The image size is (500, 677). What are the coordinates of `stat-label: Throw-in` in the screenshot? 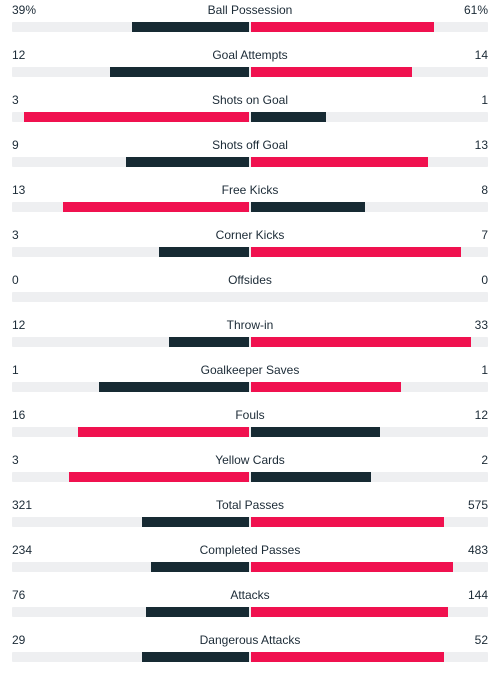 It's located at (250, 325).